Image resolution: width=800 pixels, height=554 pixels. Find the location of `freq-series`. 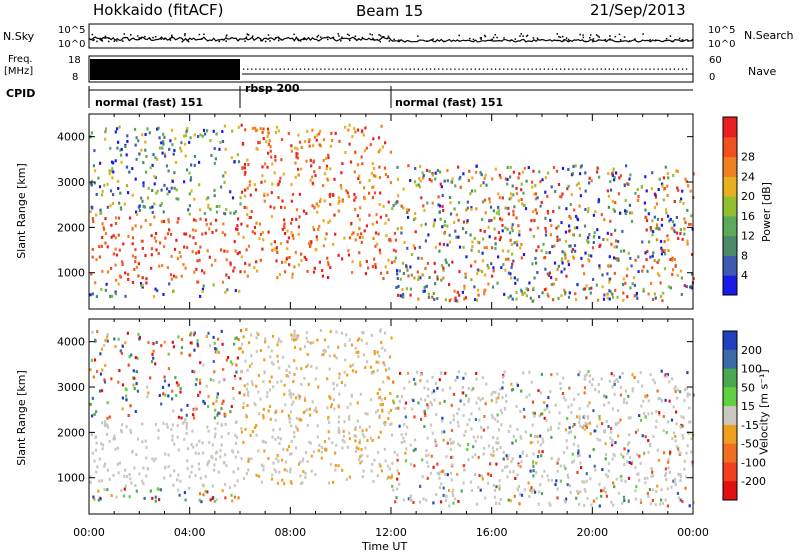

freq-series is located at coordinates (391, 69).